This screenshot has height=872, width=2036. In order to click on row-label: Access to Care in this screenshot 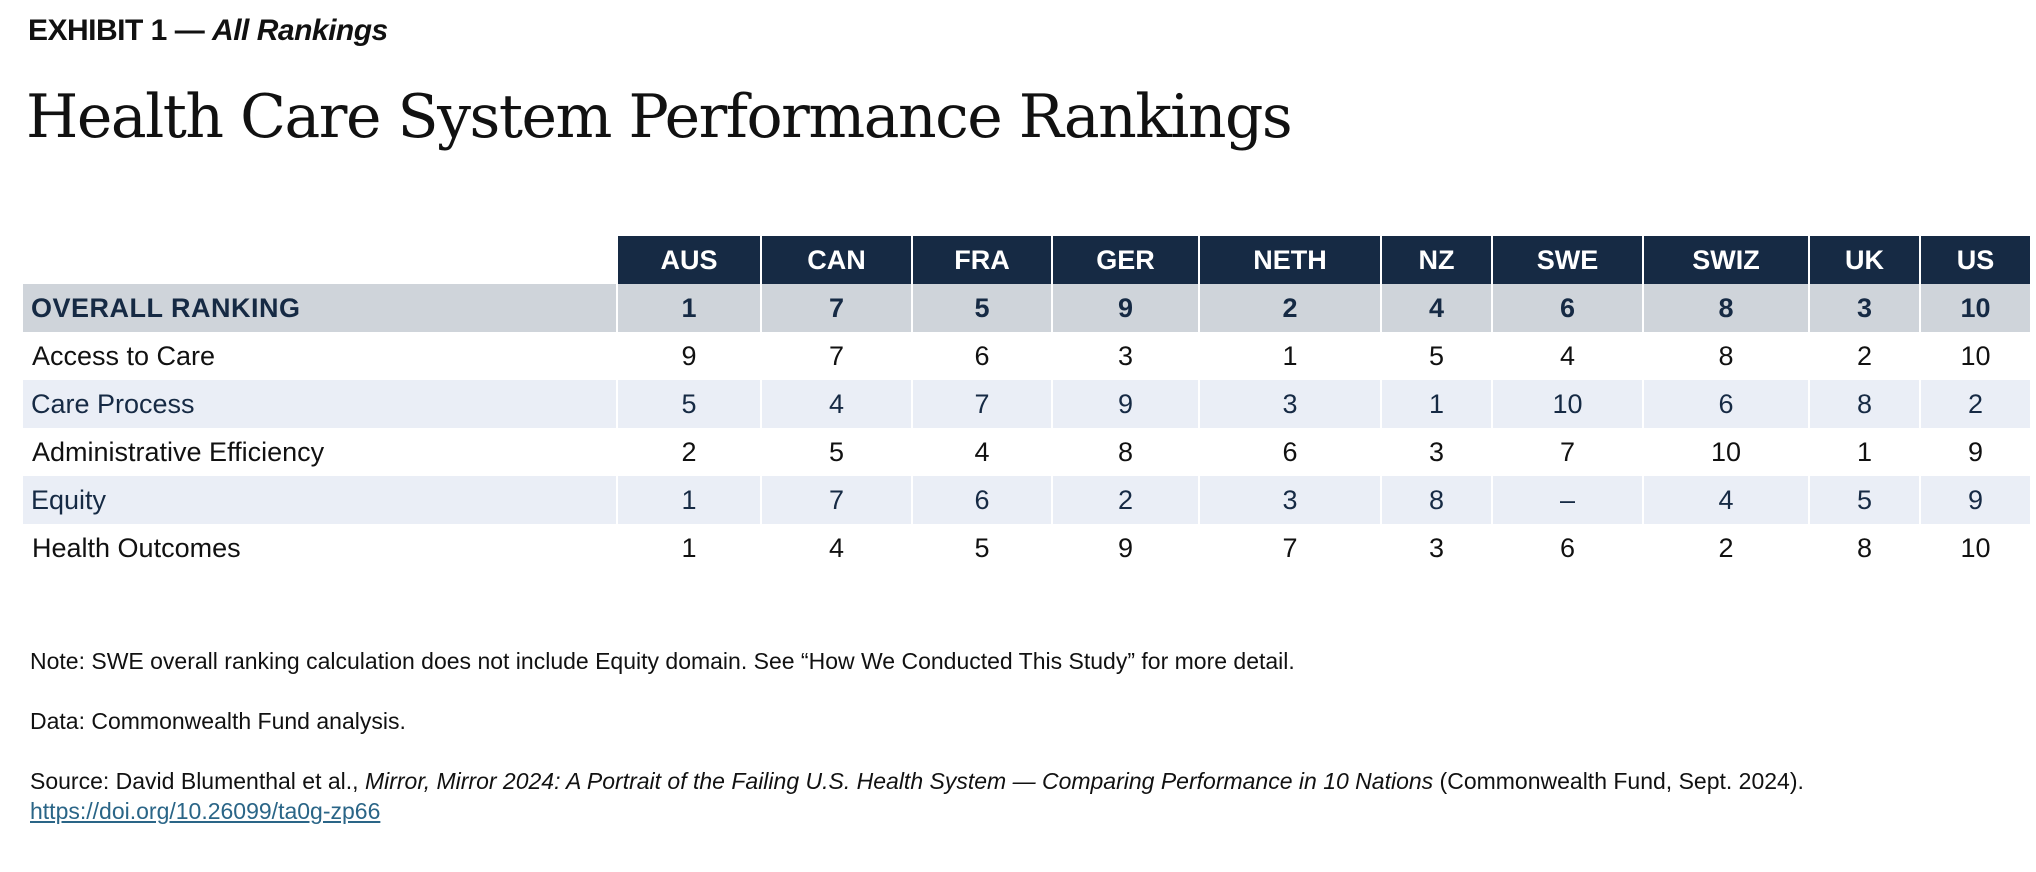, I will do `click(319, 356)`.